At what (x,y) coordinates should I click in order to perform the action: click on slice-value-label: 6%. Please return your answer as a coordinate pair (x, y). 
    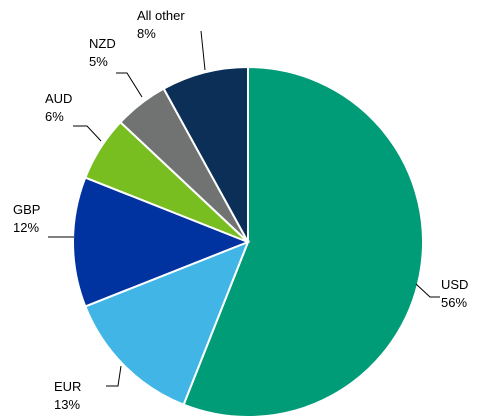
    Looking at the image, I should click on (54, 116).